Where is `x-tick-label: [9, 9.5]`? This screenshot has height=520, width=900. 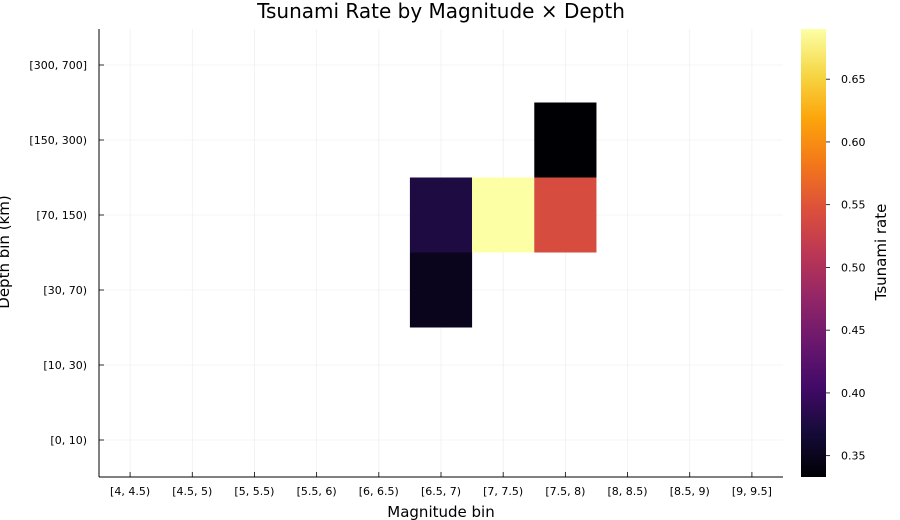
x-tick-label: [9, 9.5] is located at coordinates (752, 491).